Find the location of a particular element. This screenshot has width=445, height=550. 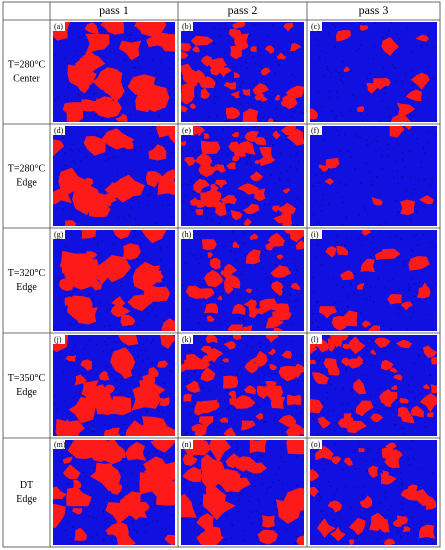

panel-label-text: (c) is located at coordinates (315, 26).